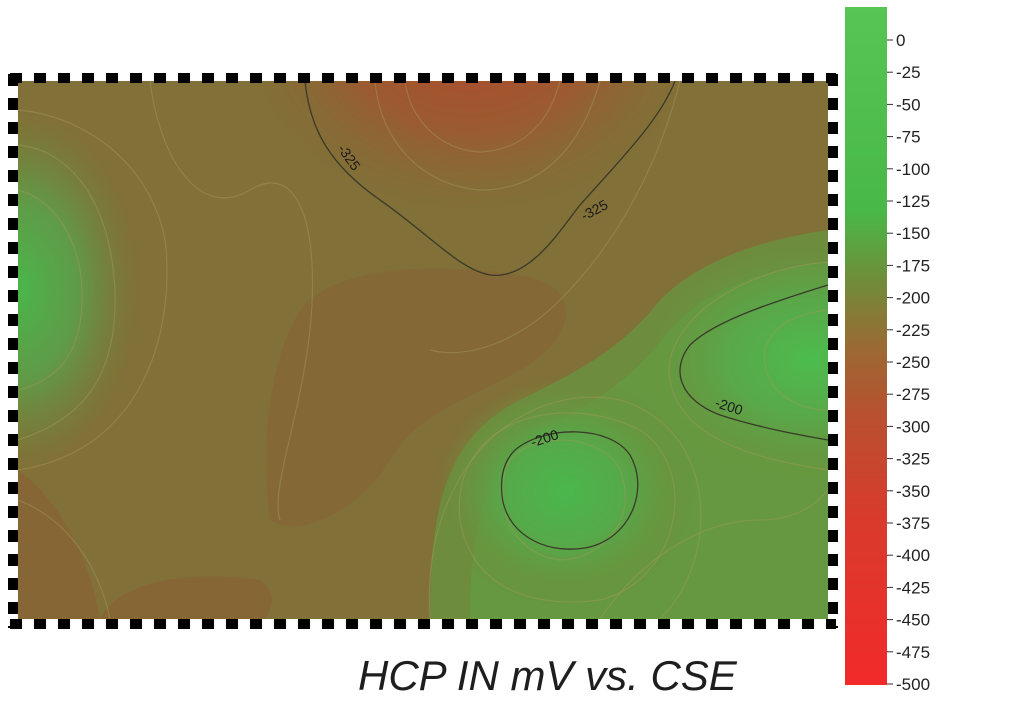 The height and width of the screenshot is (707, 1024). I want to click on brown-lobe-bottom, so click(186, 597).